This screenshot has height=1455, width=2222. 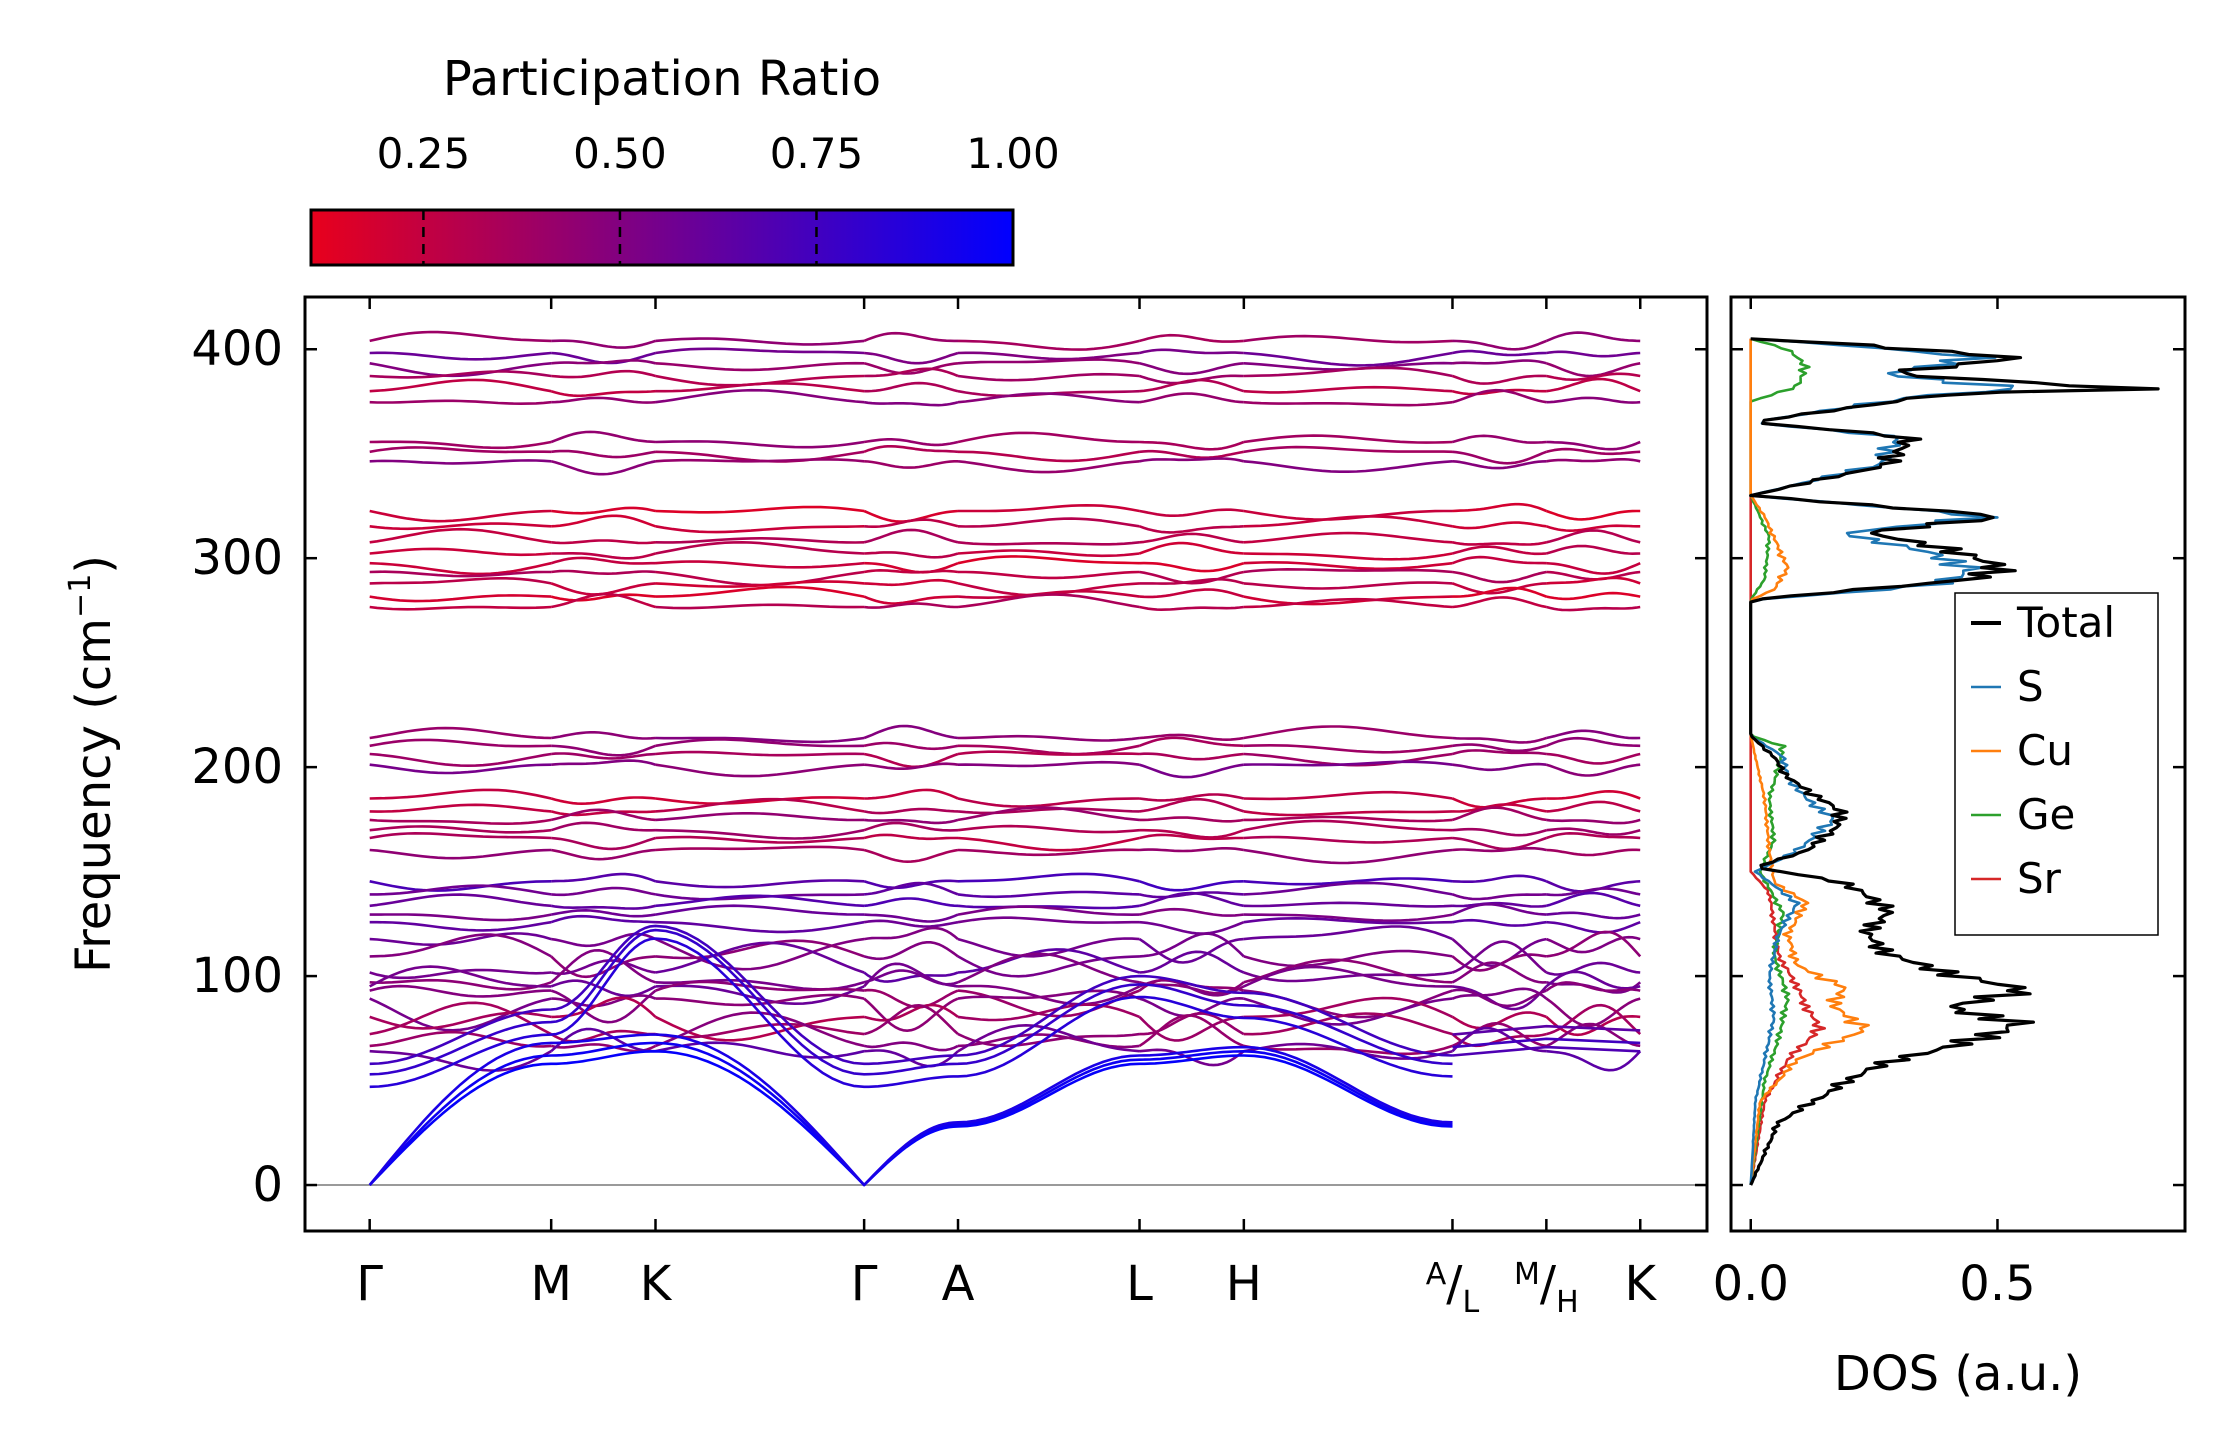 I want to click on colorbar-tick-label: 1.00, so click(x=1013, y=153).